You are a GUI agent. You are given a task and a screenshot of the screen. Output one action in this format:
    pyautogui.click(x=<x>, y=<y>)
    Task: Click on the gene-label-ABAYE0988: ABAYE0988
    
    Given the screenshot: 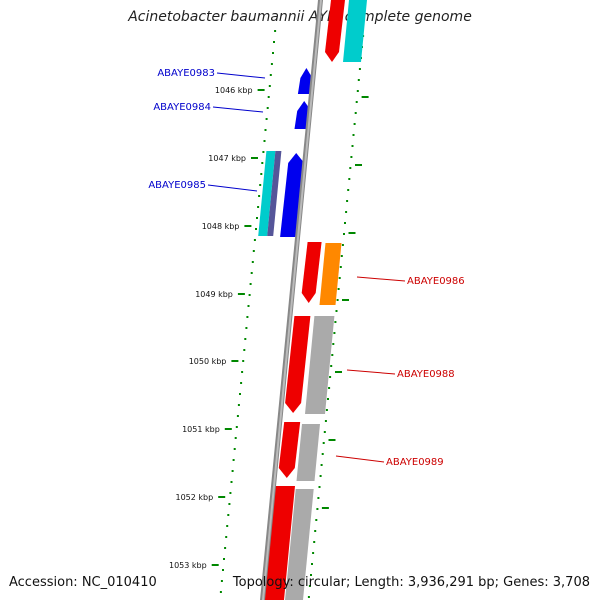 What is the action you would take?
    pyautogui.click(x=426, y=374)
    